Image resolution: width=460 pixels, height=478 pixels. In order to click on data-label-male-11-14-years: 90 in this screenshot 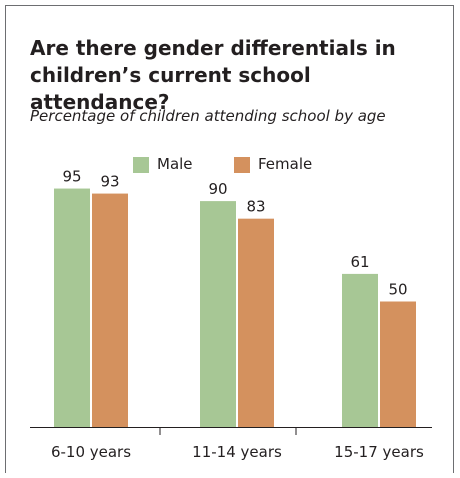, I will do `click(217, 189)`.